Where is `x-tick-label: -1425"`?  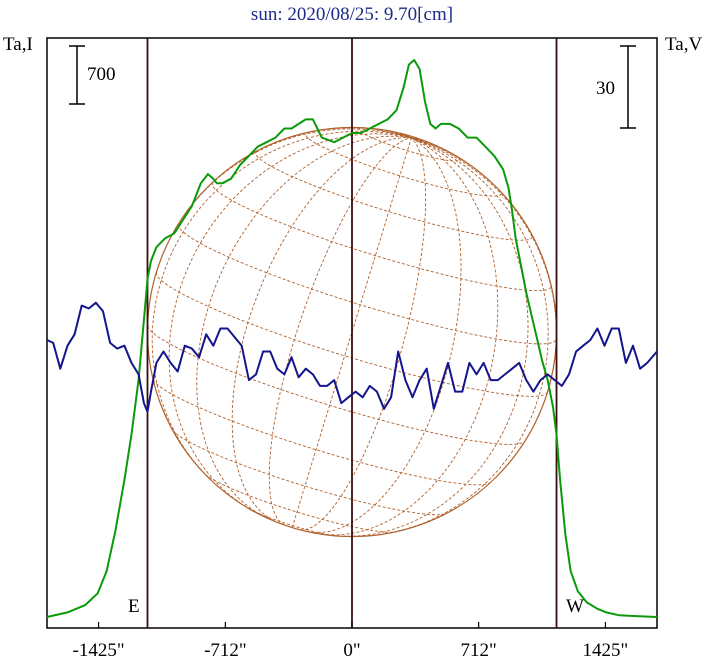
x-tick-label: -1425" is located at coordinates (99, 650).